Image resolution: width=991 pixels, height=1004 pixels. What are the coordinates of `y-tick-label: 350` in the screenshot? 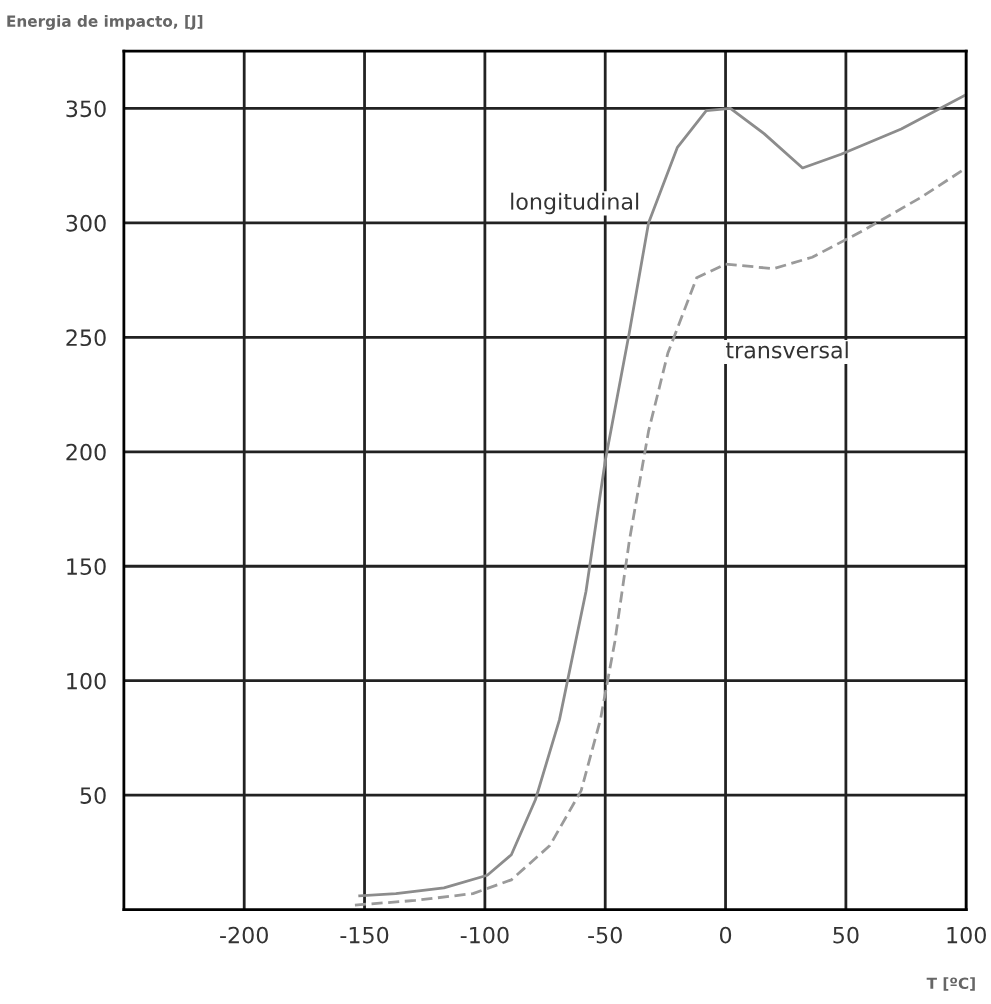 It's located at (86, 109).